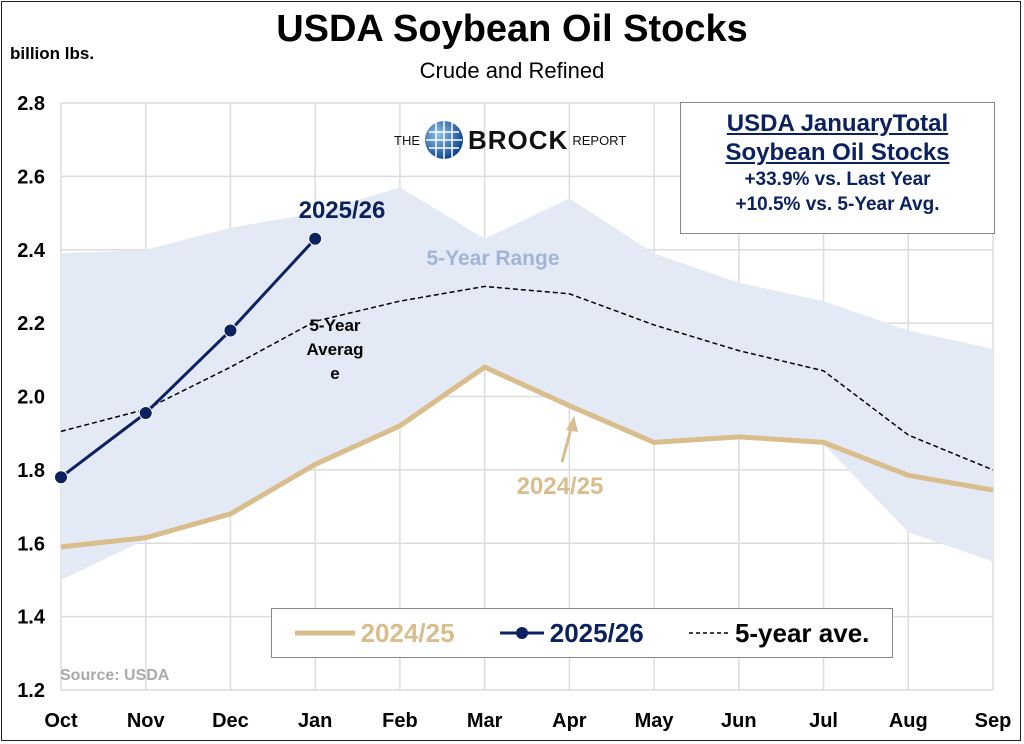 The height and width of the screenshot is (744, 1024). What do you see at coordinates (837, 123) in the screenshot?
I see `callout-heading-1: USDA JanuaryTotal` at bounding box center [837, 123].